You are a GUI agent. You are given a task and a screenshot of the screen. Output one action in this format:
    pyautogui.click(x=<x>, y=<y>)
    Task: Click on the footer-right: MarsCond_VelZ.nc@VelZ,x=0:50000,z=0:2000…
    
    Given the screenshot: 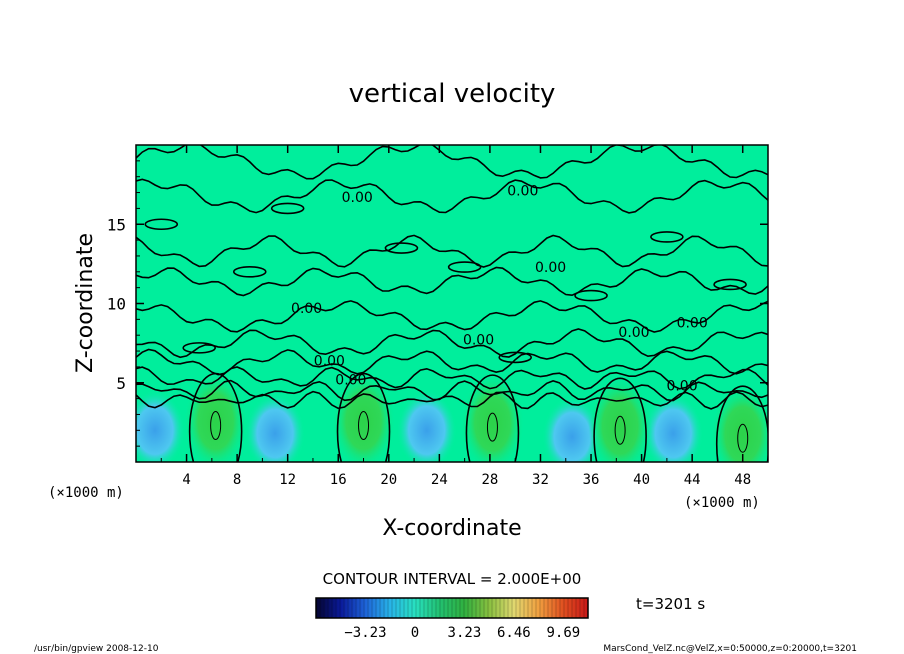 What is the action you would take?
    pyautogui.click(x=730, y=649)
    